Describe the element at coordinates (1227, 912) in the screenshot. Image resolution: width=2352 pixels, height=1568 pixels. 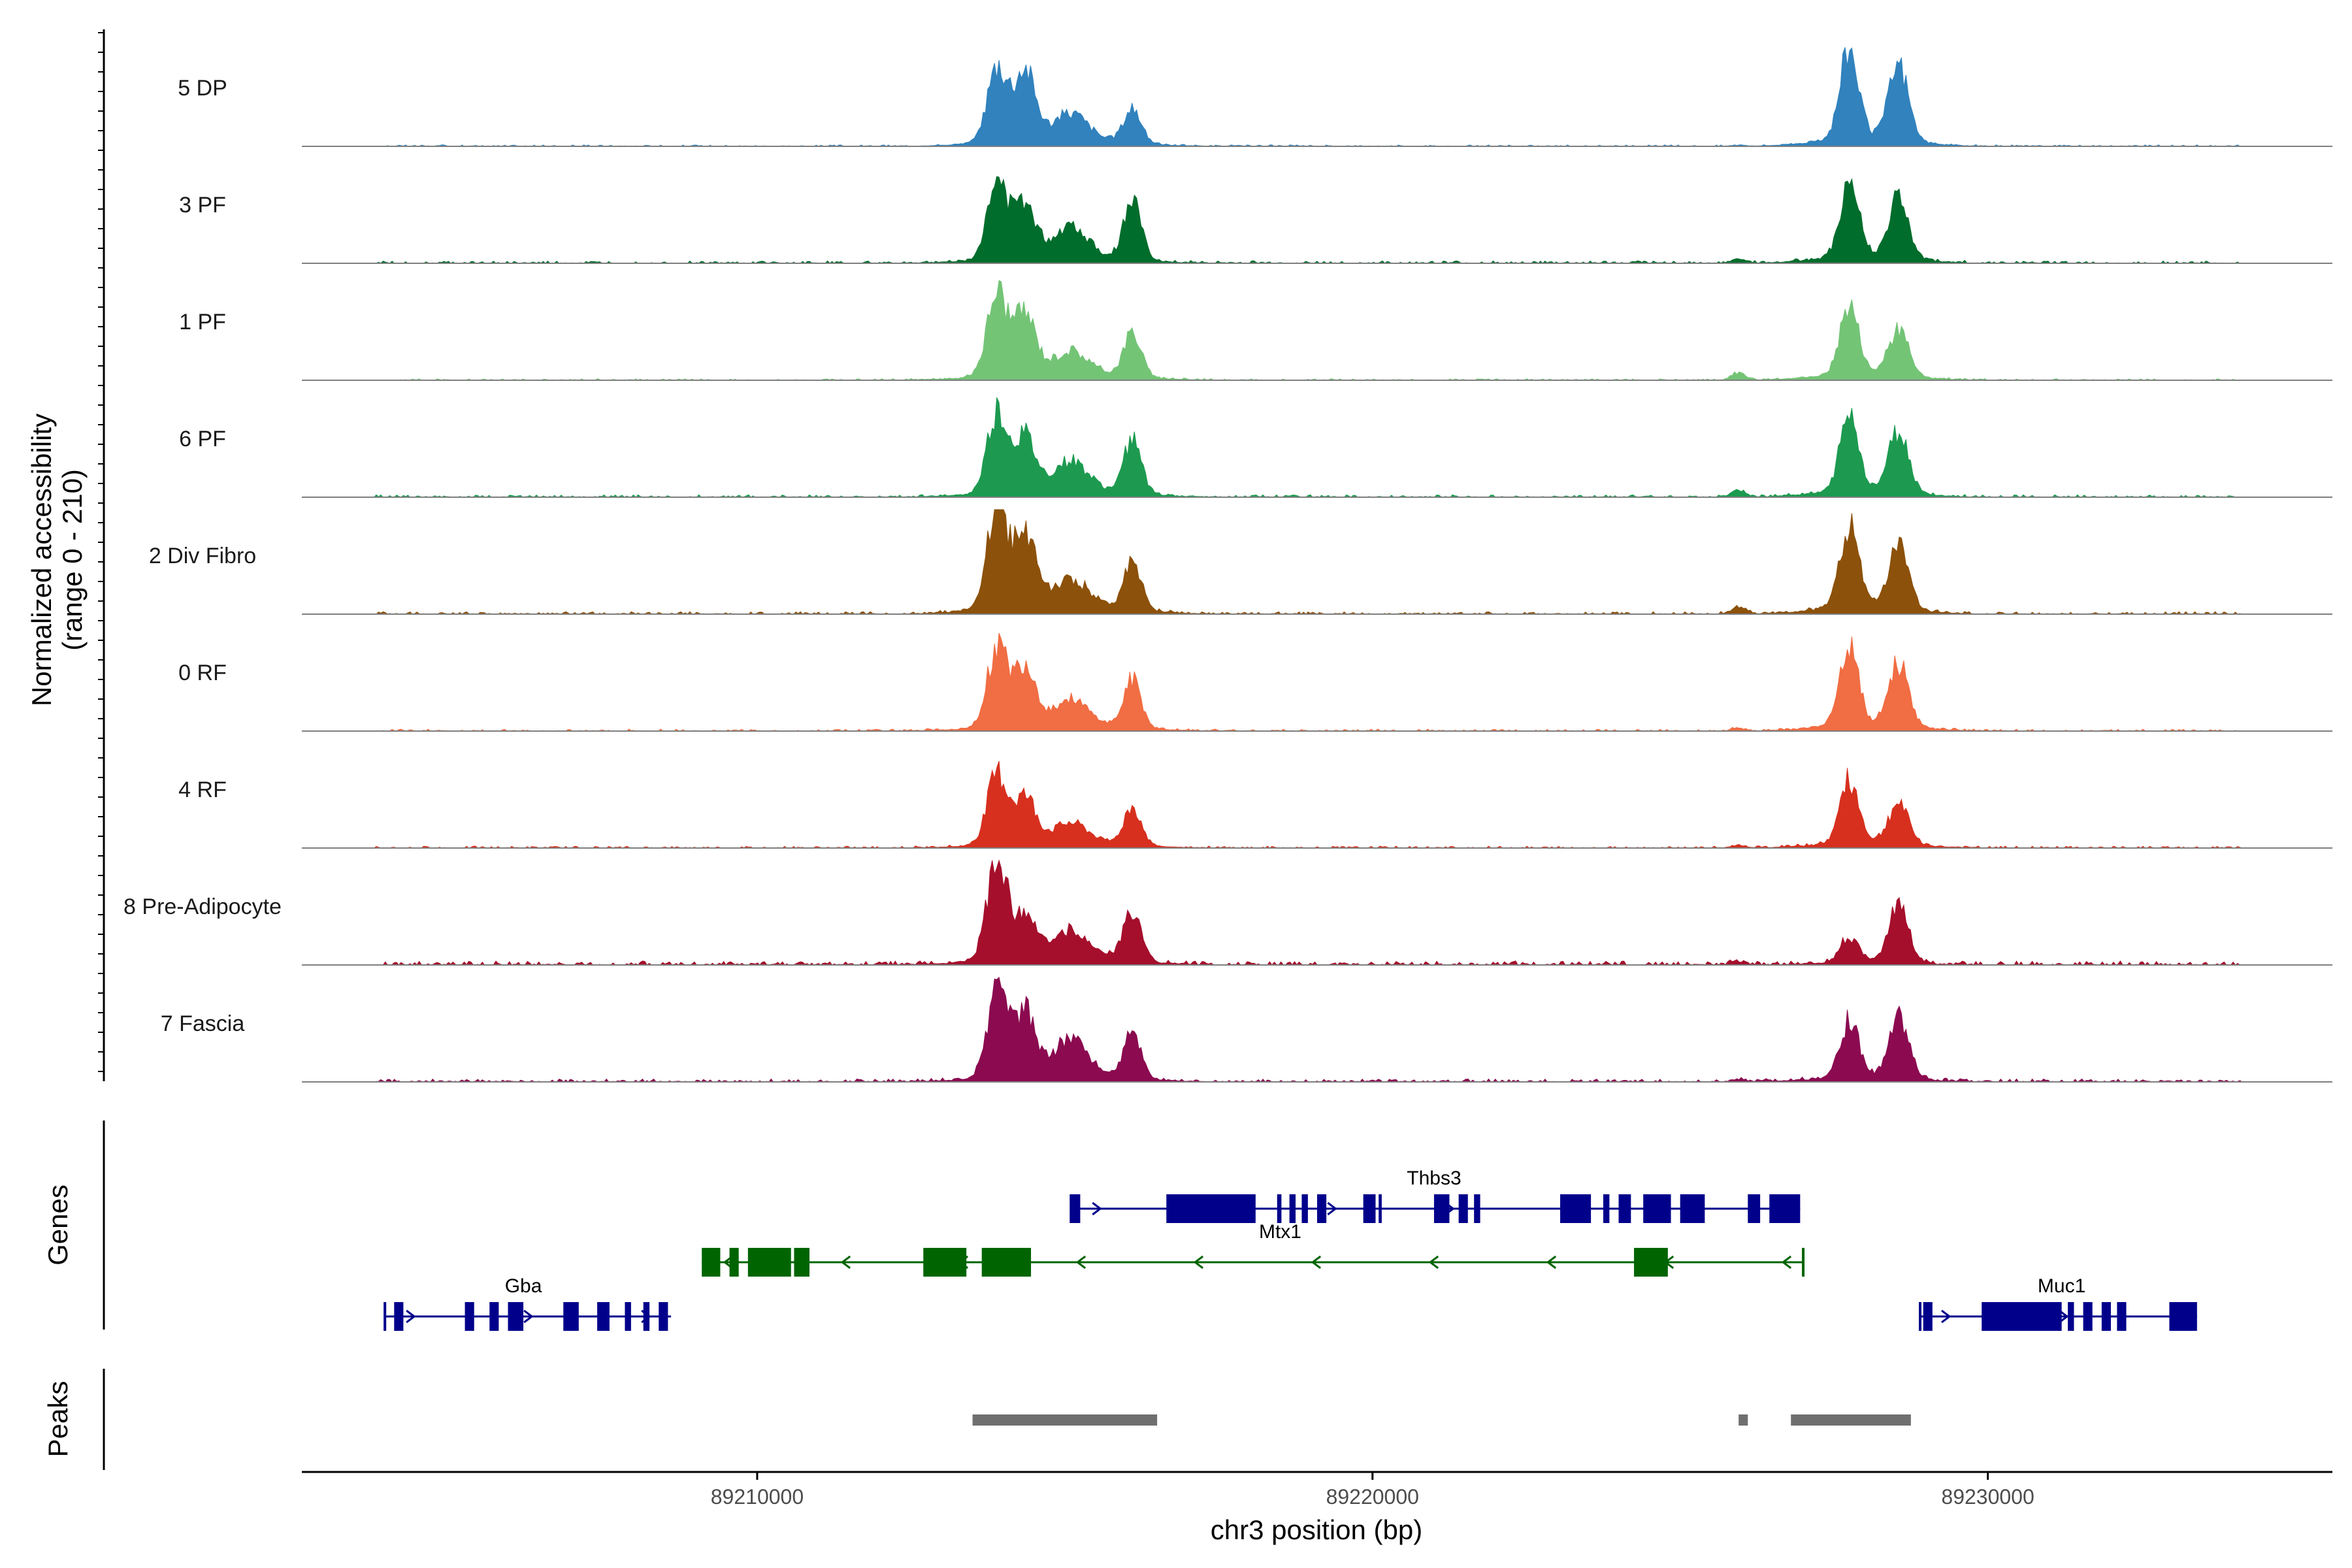
I see `track-8-pre-adipocyte: 8 Pre-Adipocyte` at that location.